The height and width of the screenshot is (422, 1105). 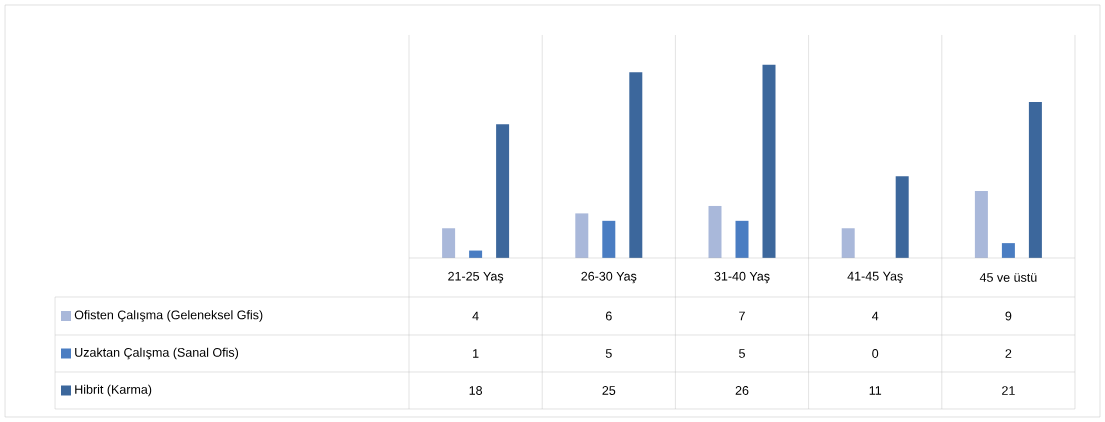 What do you see at coordinates (1008, 390) in the screenshot?
I see `data-label: 21` at bounding box center [1008, 390].